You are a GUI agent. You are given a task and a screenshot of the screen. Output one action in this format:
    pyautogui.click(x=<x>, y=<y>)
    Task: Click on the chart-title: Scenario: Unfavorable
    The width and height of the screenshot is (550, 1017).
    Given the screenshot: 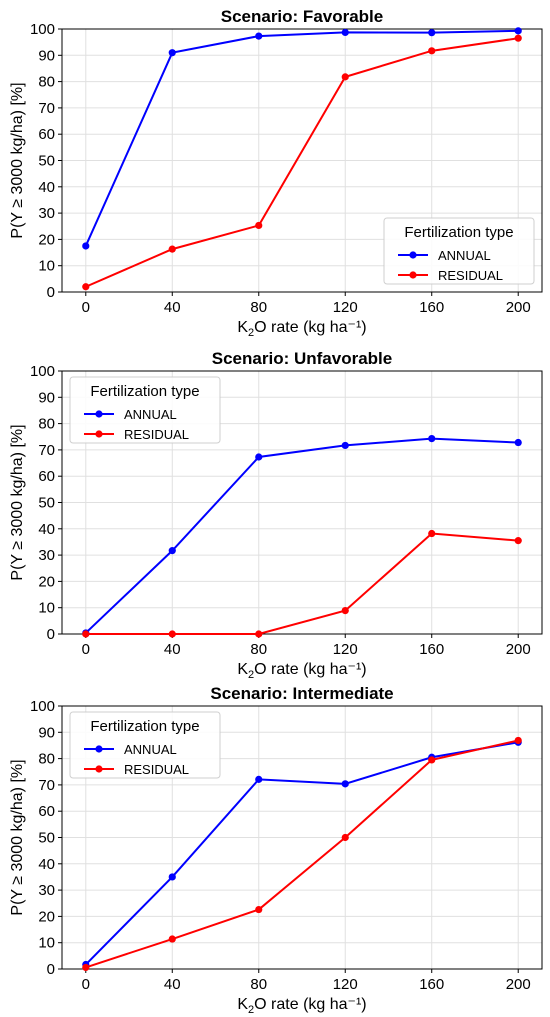 What is the action you would take?
    pyautogui.click(x=302, y=358)
    